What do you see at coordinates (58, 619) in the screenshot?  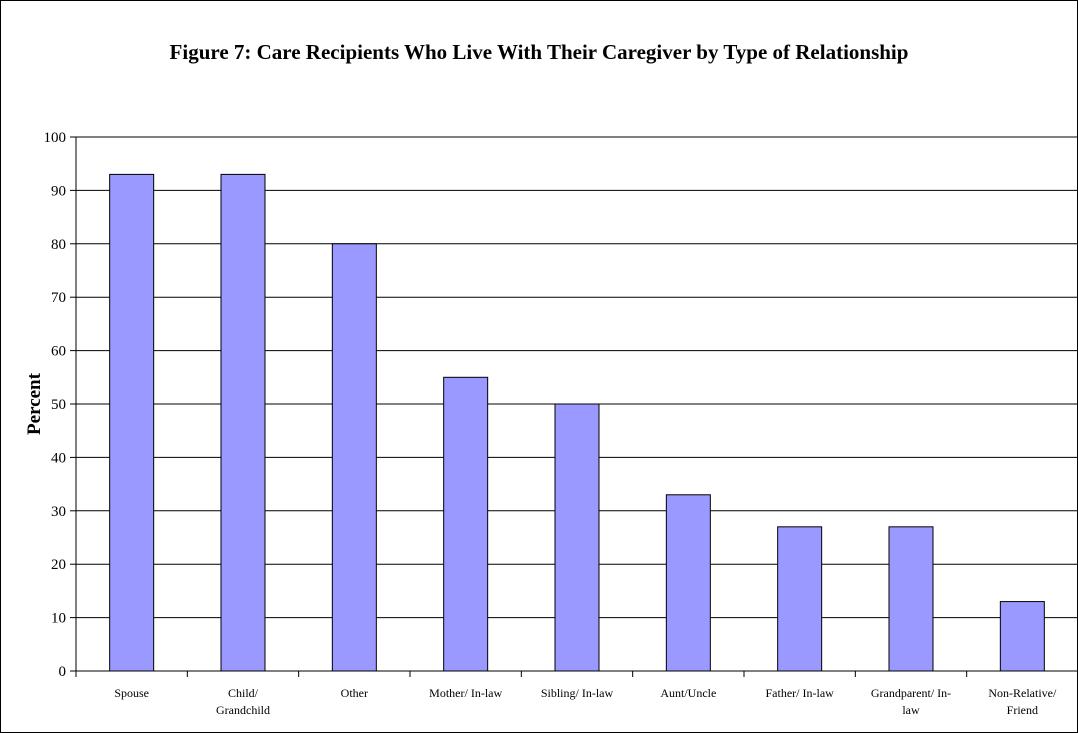 I see `y-tick-label: 10` at bounding box center [58, 619].